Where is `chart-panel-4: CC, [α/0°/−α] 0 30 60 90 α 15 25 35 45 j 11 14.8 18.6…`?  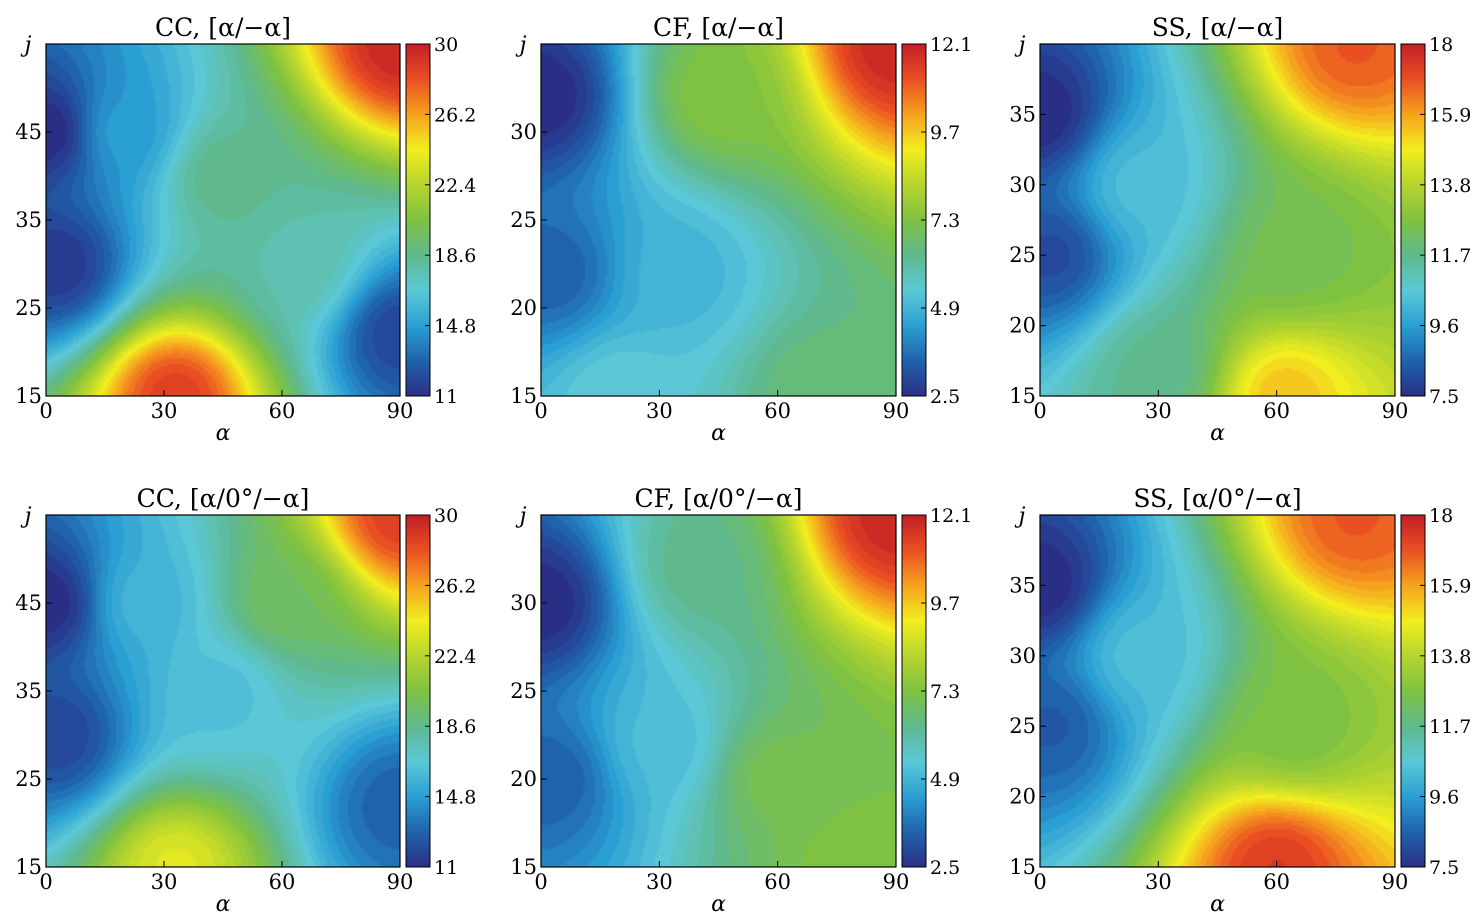
chart-panel-4: CC, [α/0°/−α] 0 30 60 90 α 15 25 35 45 j 11 14.8 18.6… is located at coordinates (245, 700).